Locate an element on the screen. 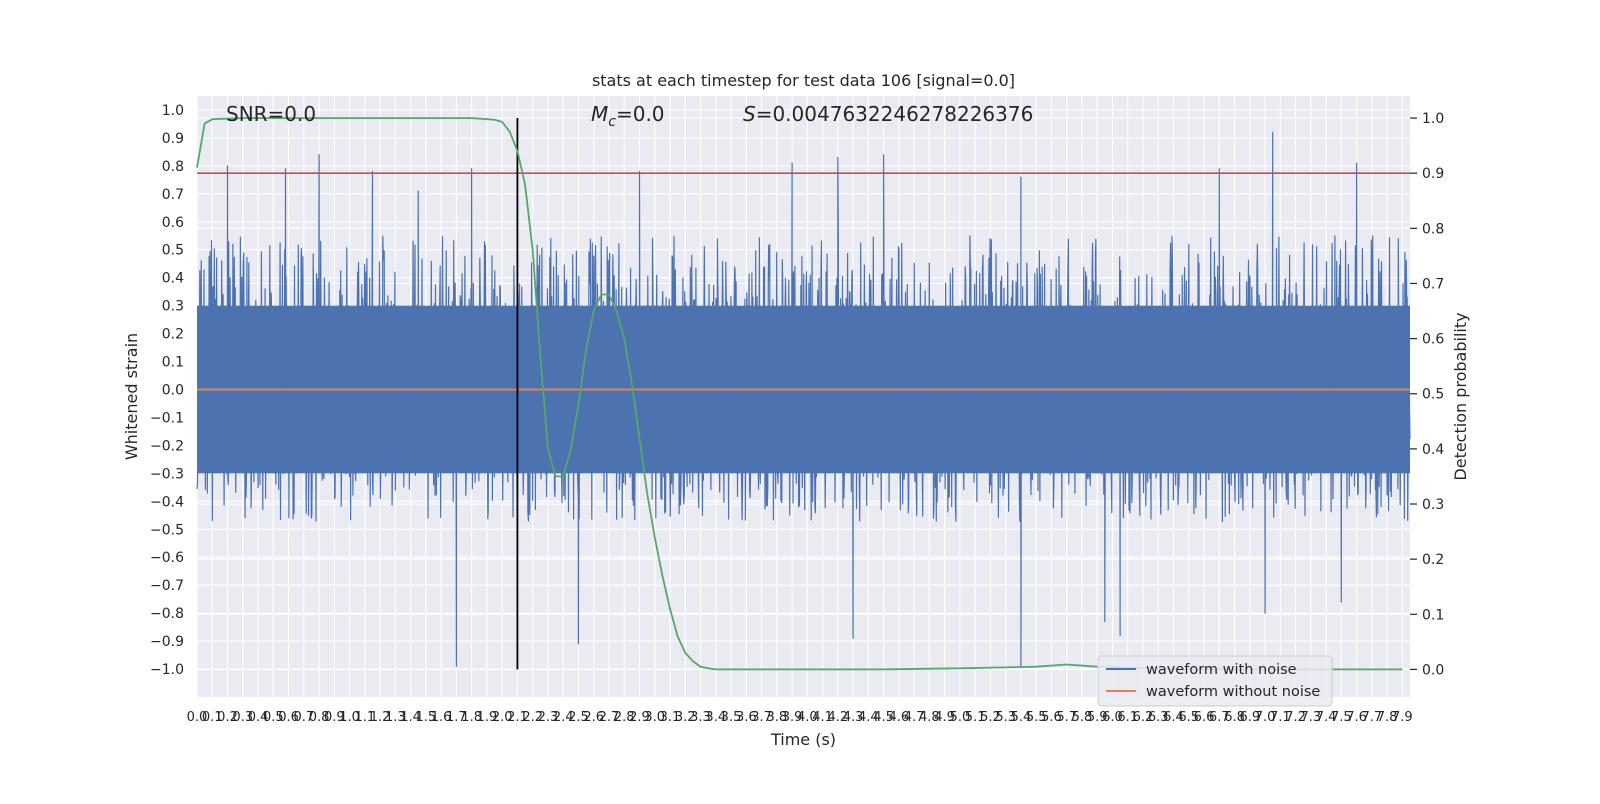 This screenshot has height=804, width=1600. x-tick-label: 1.0 is located at coordinates (349, 717).